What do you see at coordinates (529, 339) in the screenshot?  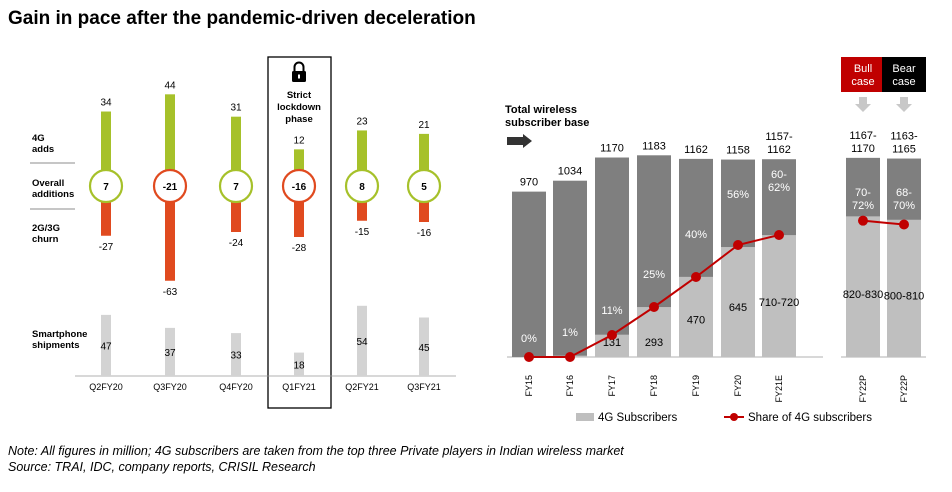 I see `share-label: 0%` at bounding box center [529, 339].